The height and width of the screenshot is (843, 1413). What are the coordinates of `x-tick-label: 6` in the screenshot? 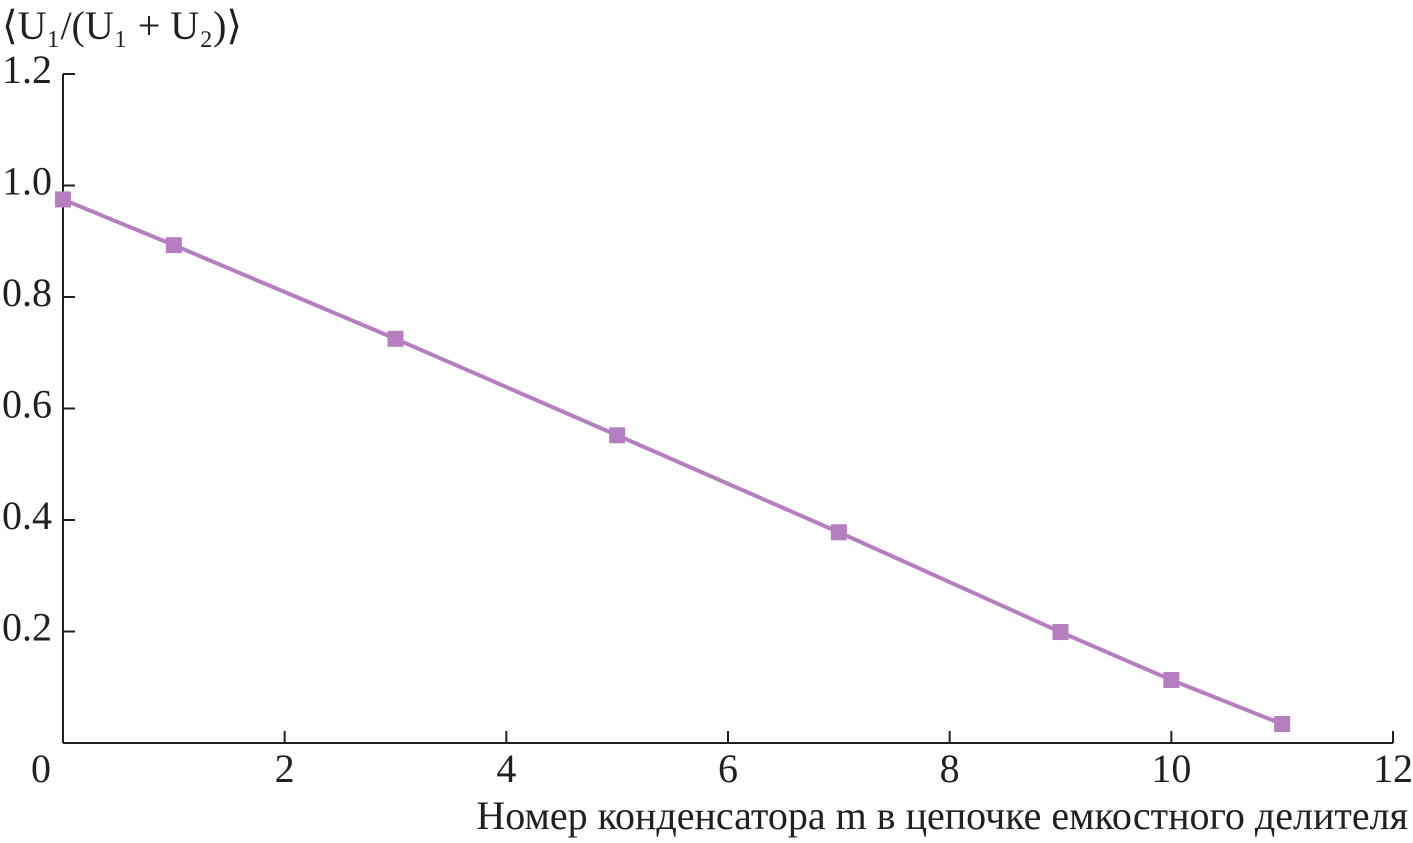 It's located at (728, 768).